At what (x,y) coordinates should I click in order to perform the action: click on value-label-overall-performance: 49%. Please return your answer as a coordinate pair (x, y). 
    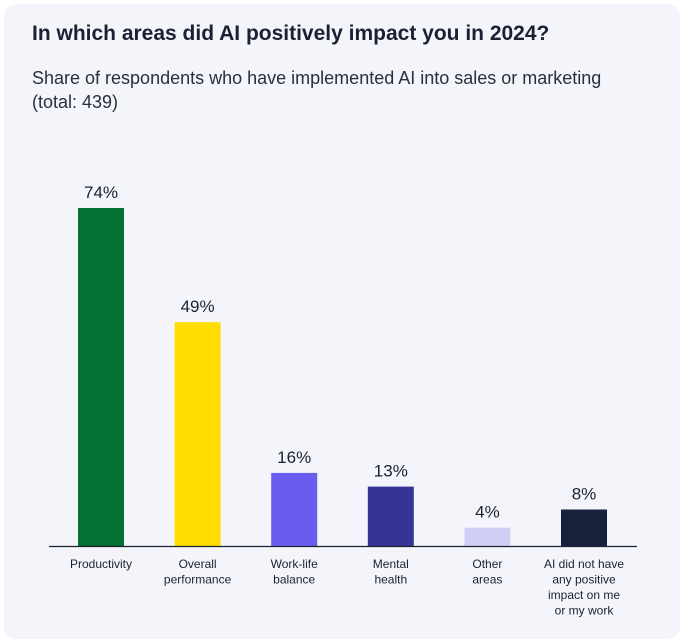
    Looking at the image, I should click on (198, 306).